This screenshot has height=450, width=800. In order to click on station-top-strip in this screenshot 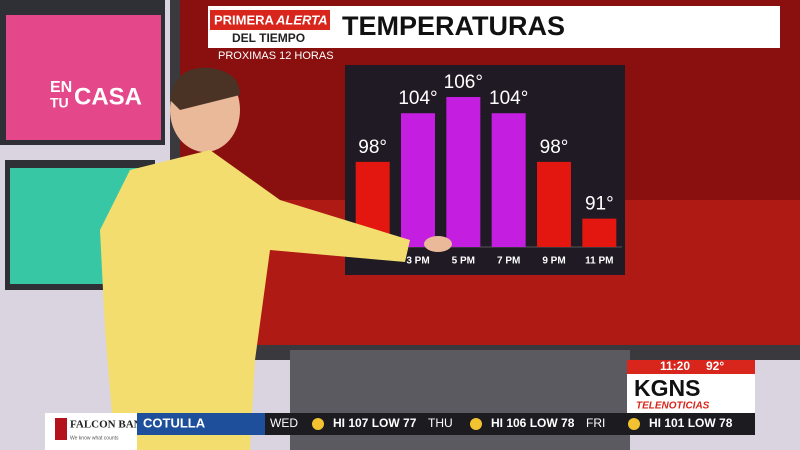, I will do `click(691, 367)`.